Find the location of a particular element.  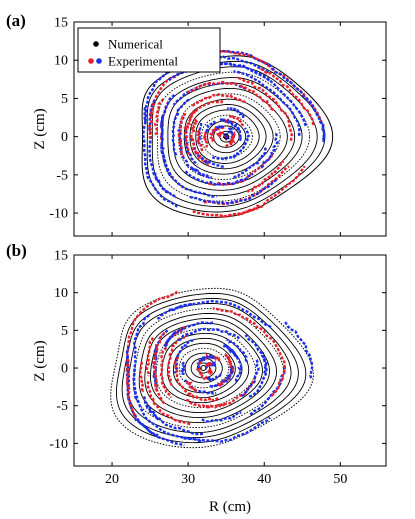

legend-box is located at coordinates (149, 50).